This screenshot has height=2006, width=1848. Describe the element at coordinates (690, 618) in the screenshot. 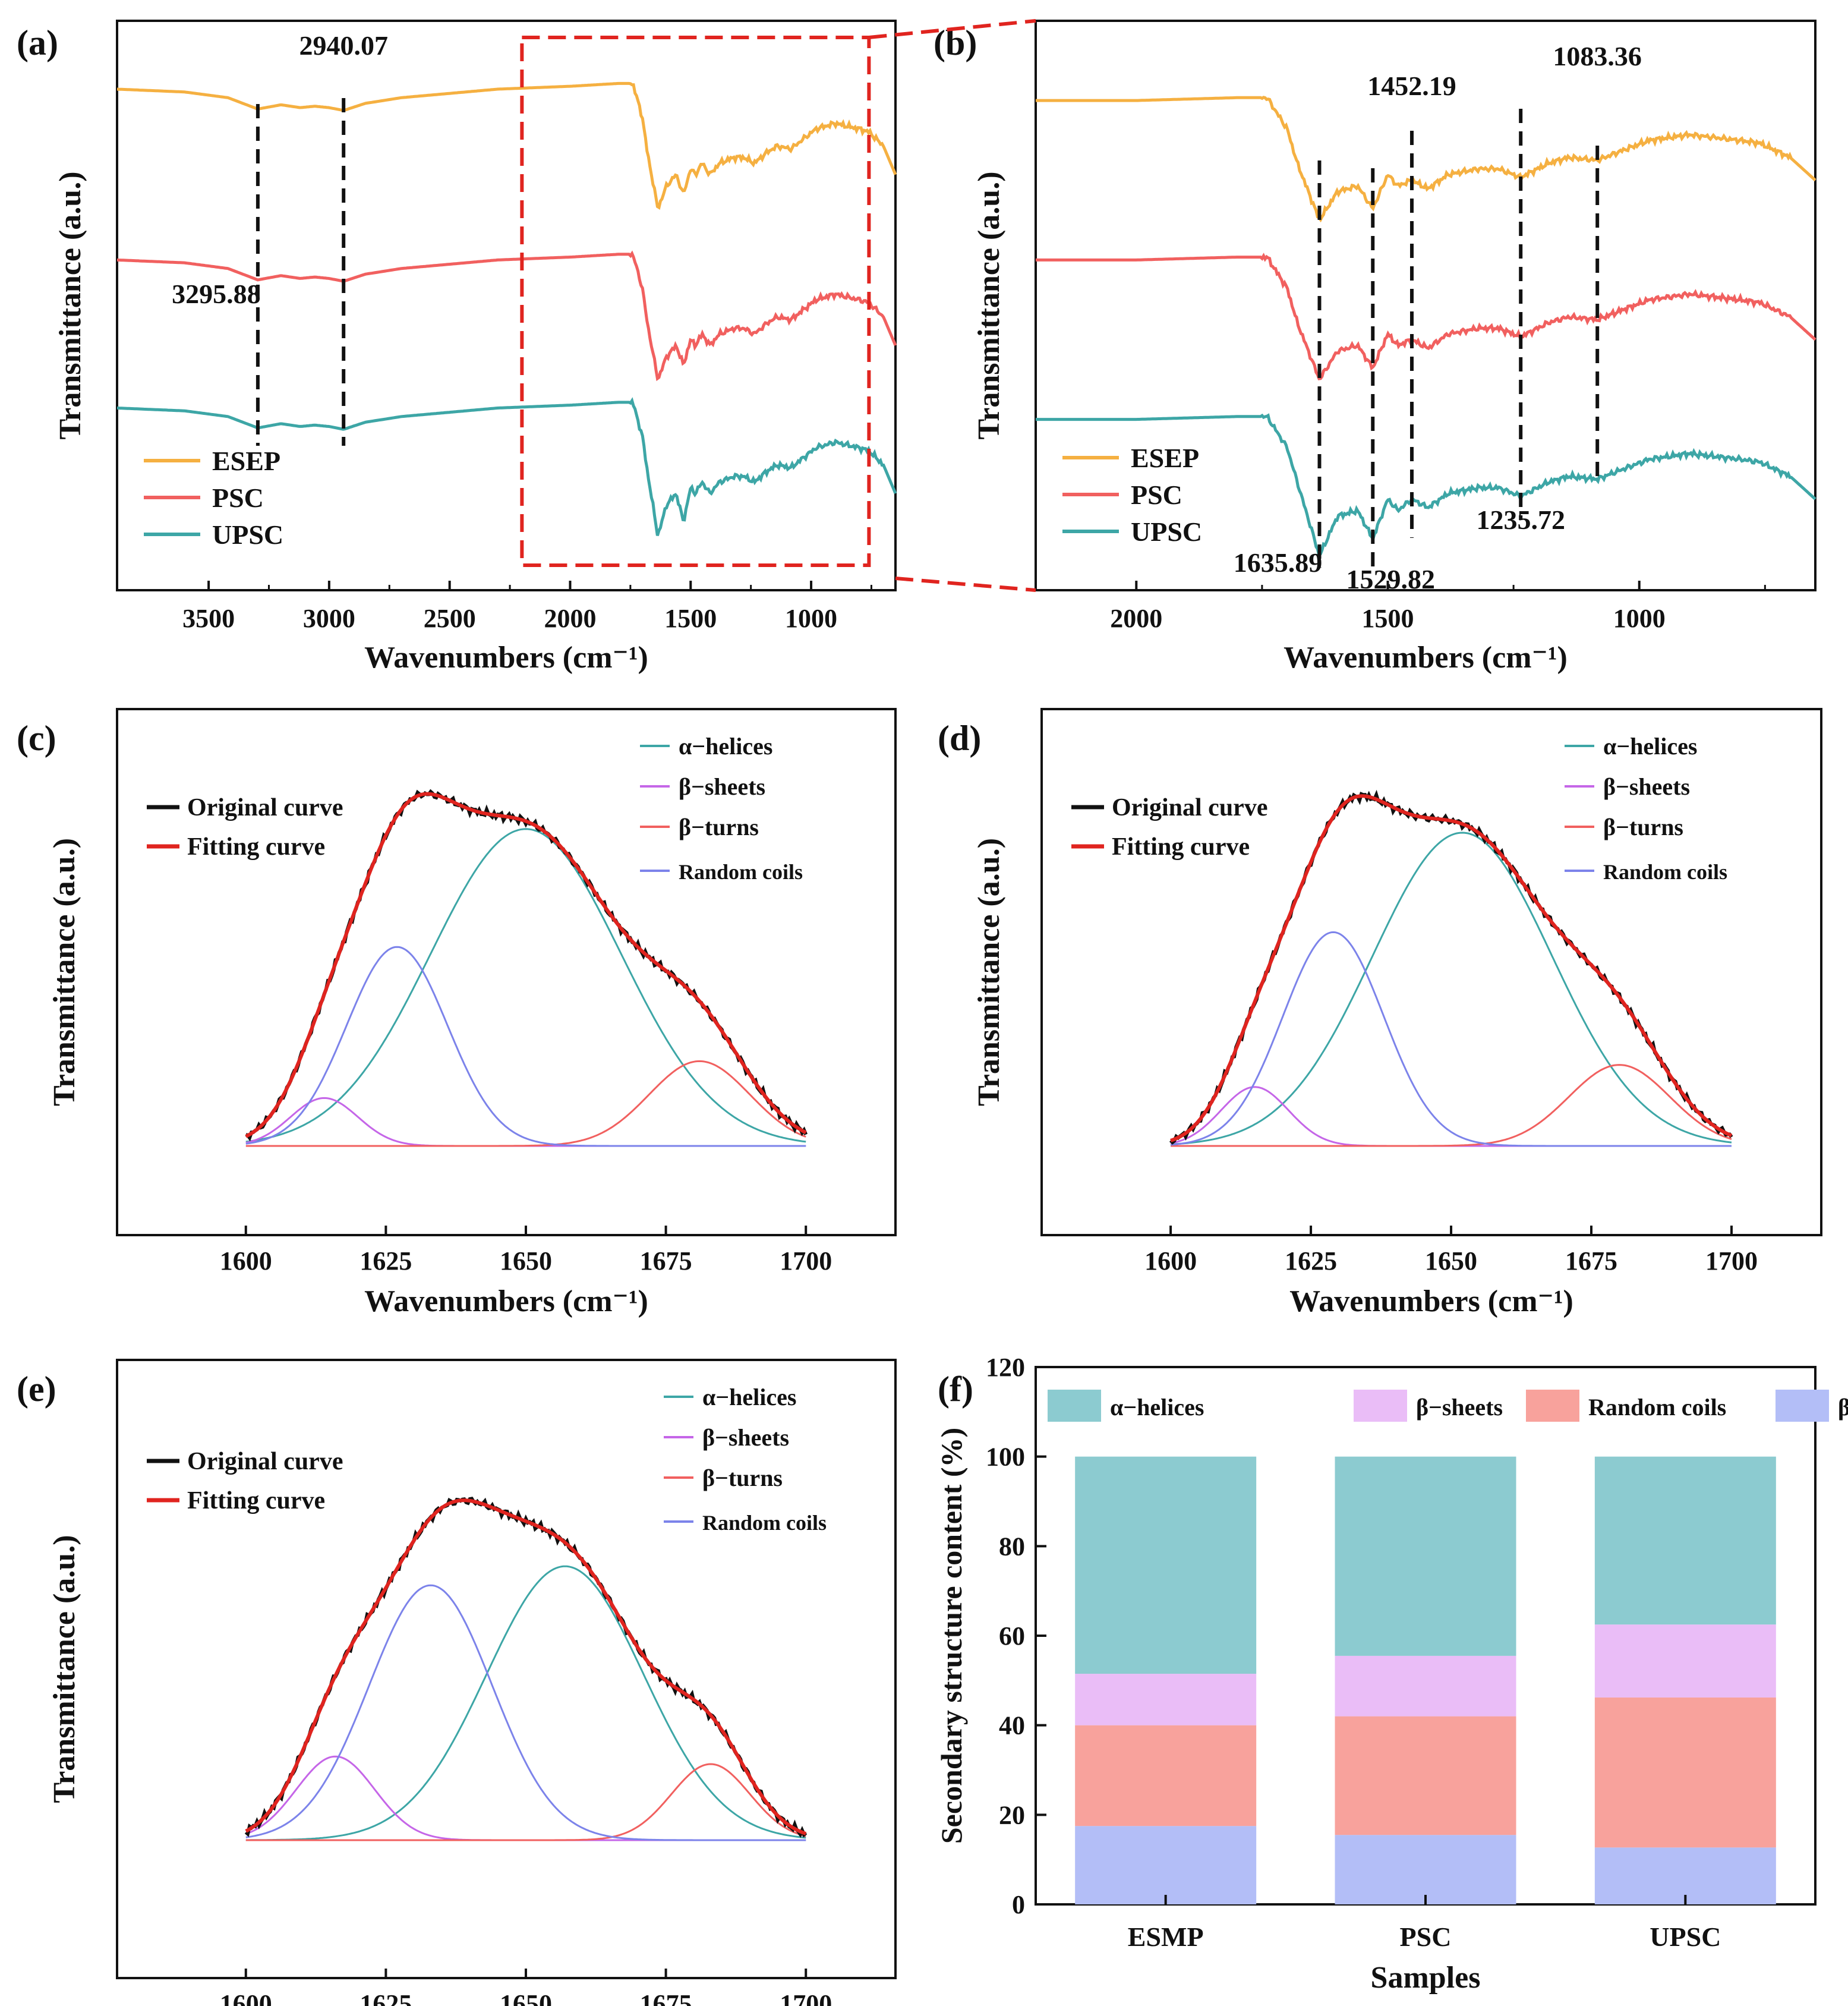

I see `x-tick-label: 1500` at that location.